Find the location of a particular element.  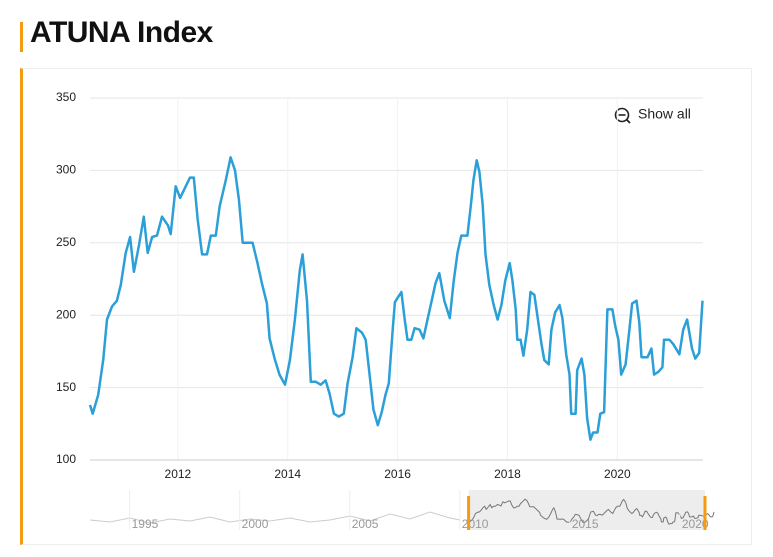

show-all-label: Show all is located at coordinates (664, 114).